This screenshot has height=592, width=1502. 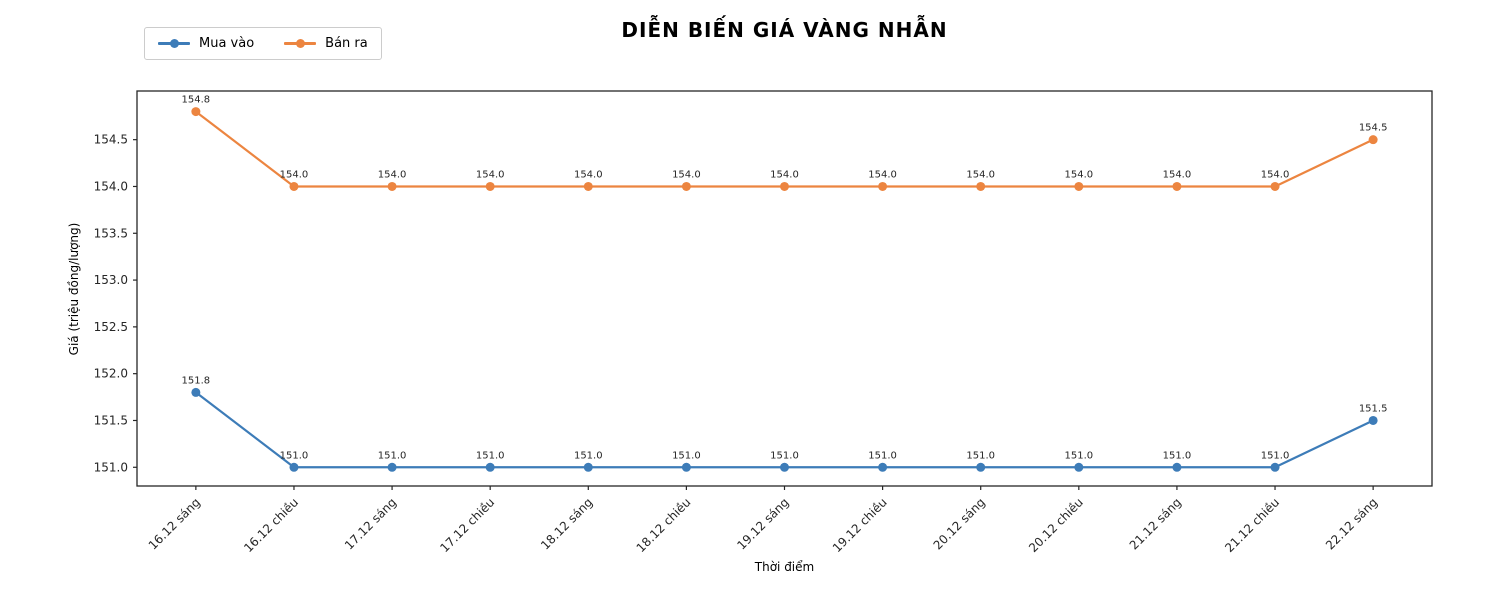 I want to click on x-tick-label: 20.12 sáng, so click(x=959, y=523).